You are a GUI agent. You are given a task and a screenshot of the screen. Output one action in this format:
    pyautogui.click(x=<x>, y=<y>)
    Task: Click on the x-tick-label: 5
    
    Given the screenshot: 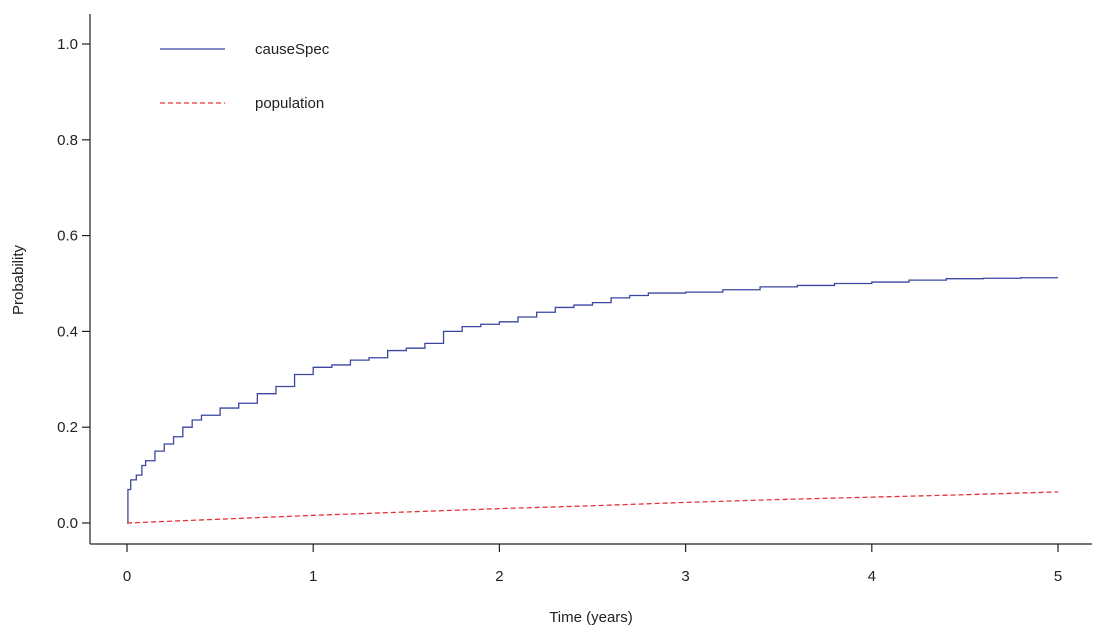 What is the action you would take?
    pyautogui.click(x=1058, y=576)
    